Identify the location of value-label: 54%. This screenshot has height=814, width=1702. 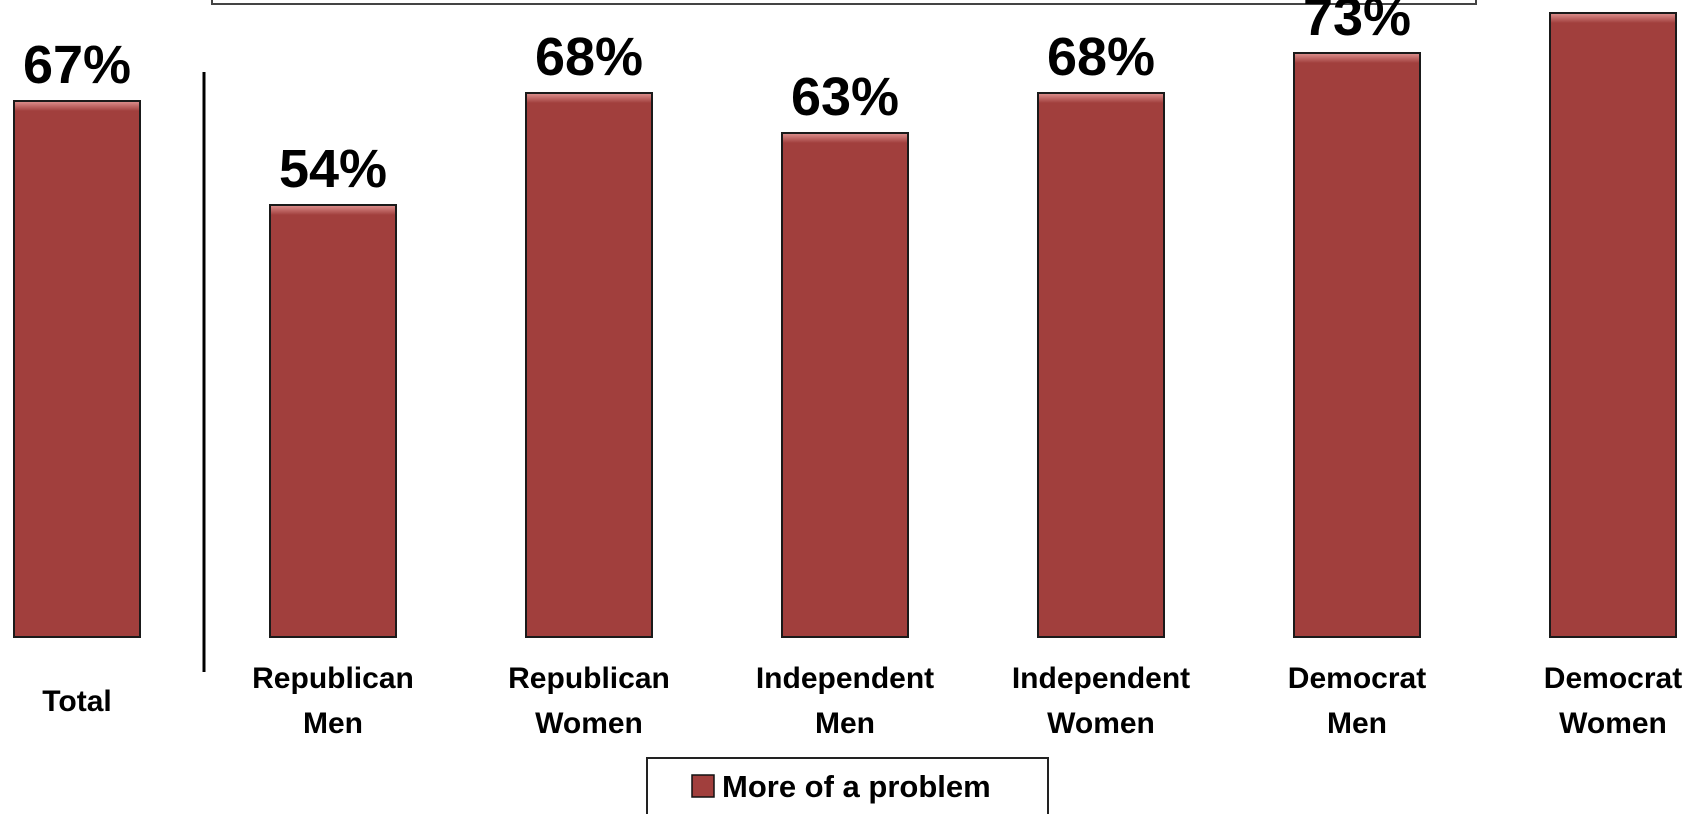
(333, 169).